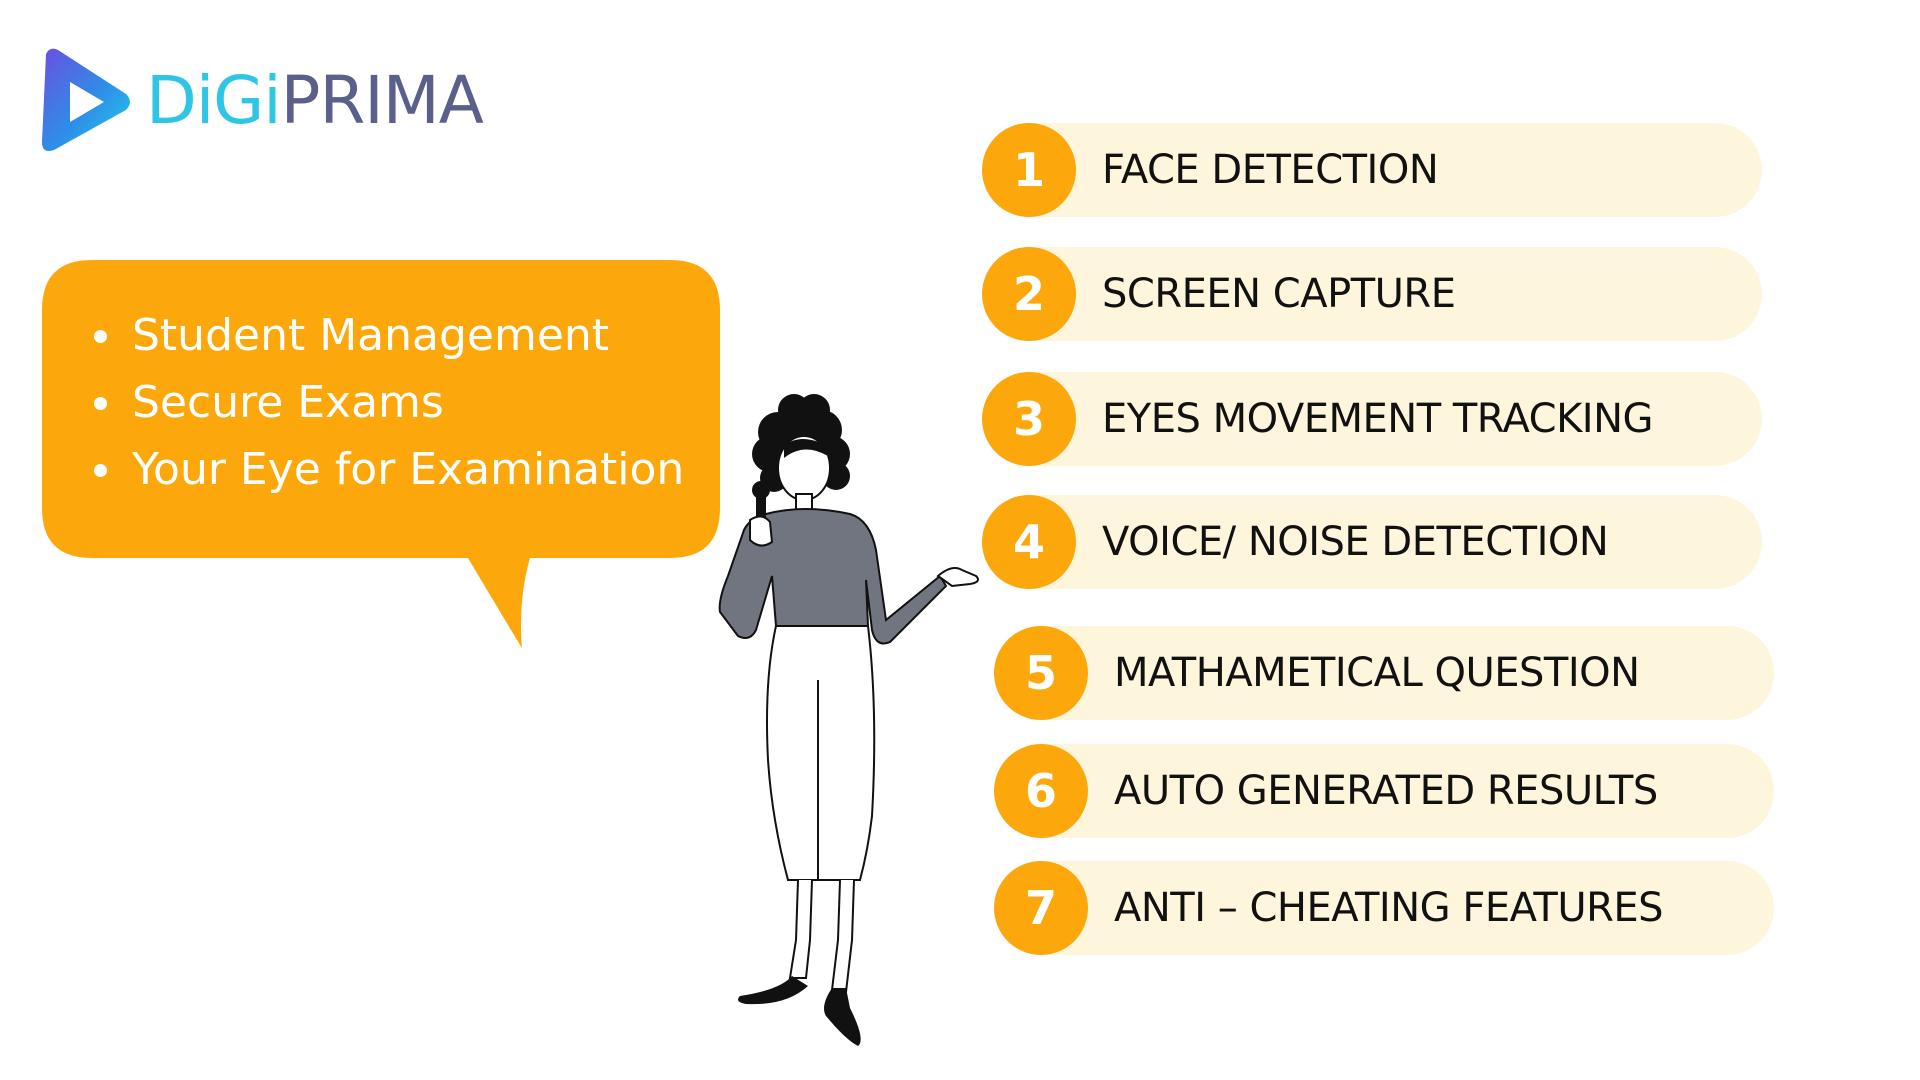  What do you see at coordinates (1041, 673) in the screenshot?
I see `feature-number: 5` at bounding box center [1041, 673].